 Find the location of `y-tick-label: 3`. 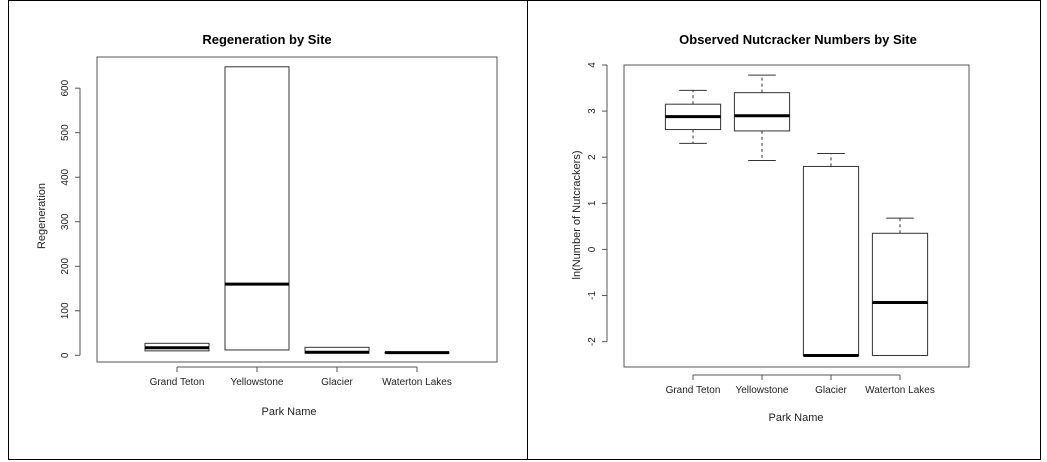

y-tick-label: 3 is located at coordinates (592, 111).